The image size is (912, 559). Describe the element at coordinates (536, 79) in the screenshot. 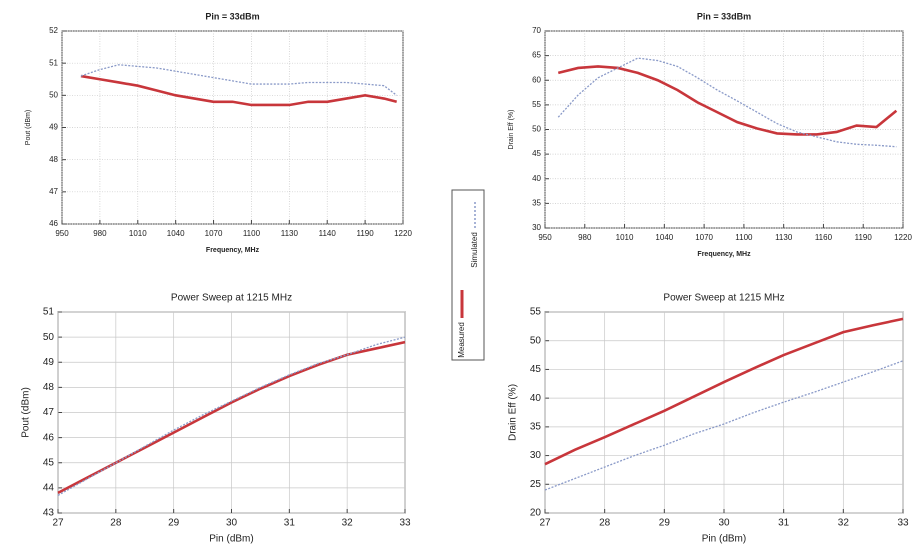

I see `y-tick-label: 60` at that location.